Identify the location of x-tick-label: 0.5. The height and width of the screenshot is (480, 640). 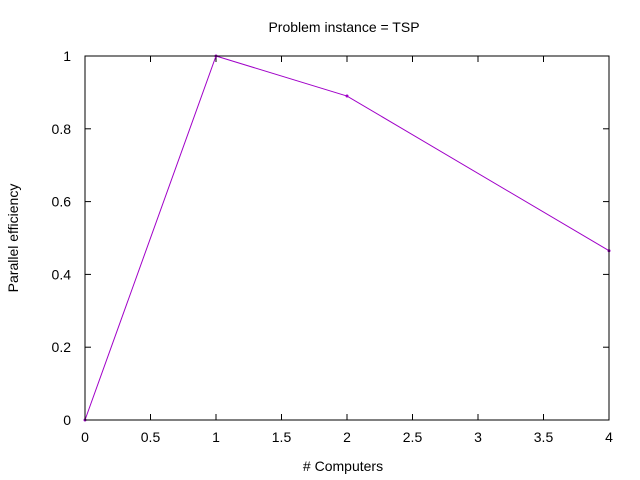
(151, 437).